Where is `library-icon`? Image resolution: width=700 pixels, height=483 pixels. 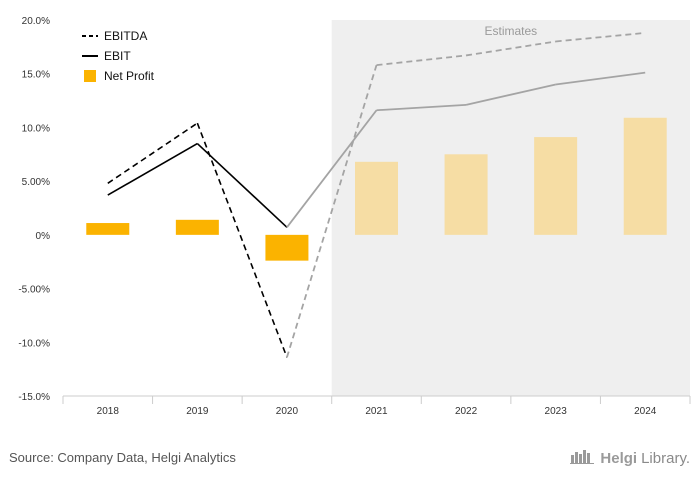
library-icon is located at coordinates (583, 458).